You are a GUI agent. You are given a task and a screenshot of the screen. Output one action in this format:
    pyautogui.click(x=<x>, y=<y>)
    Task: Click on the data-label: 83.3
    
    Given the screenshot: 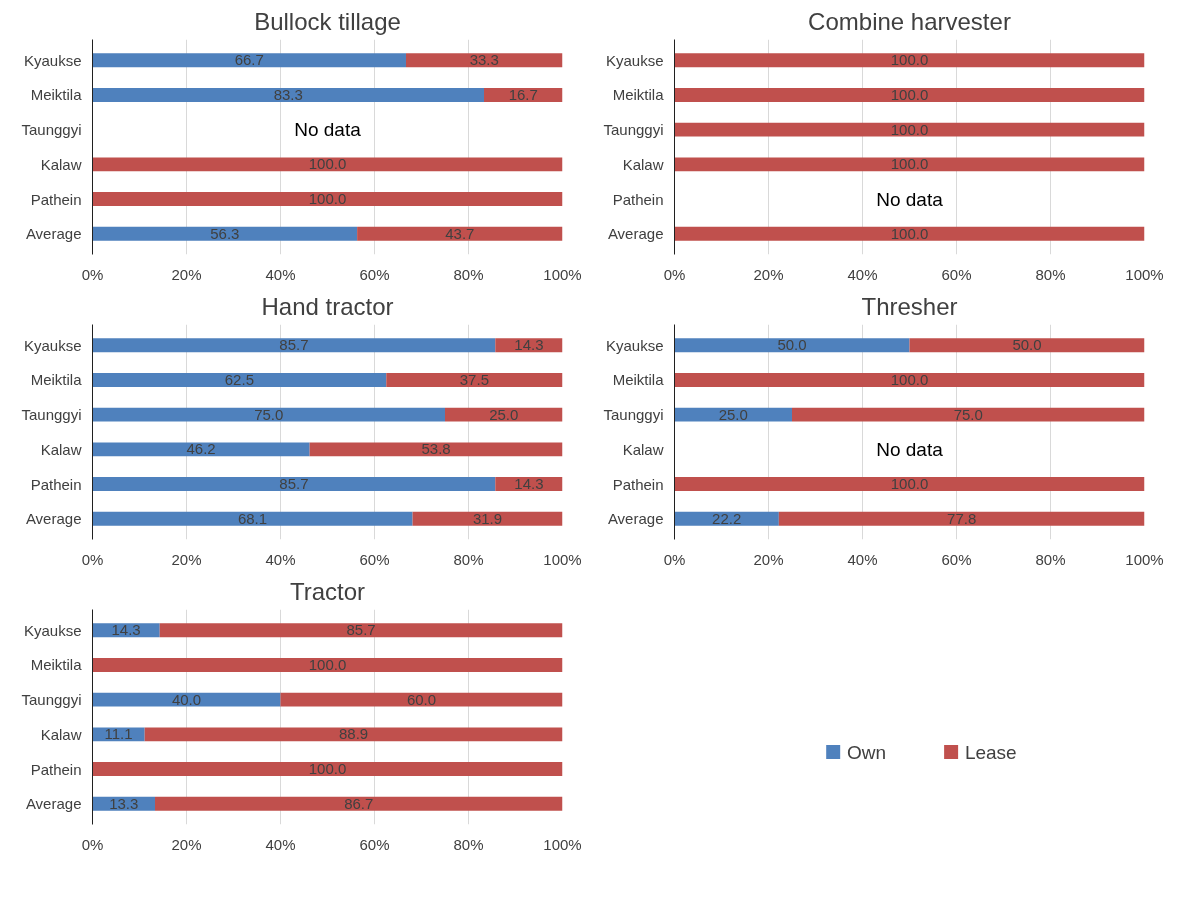 What is the action you would take?
    pyautogui.click(x=288, y=94)
    